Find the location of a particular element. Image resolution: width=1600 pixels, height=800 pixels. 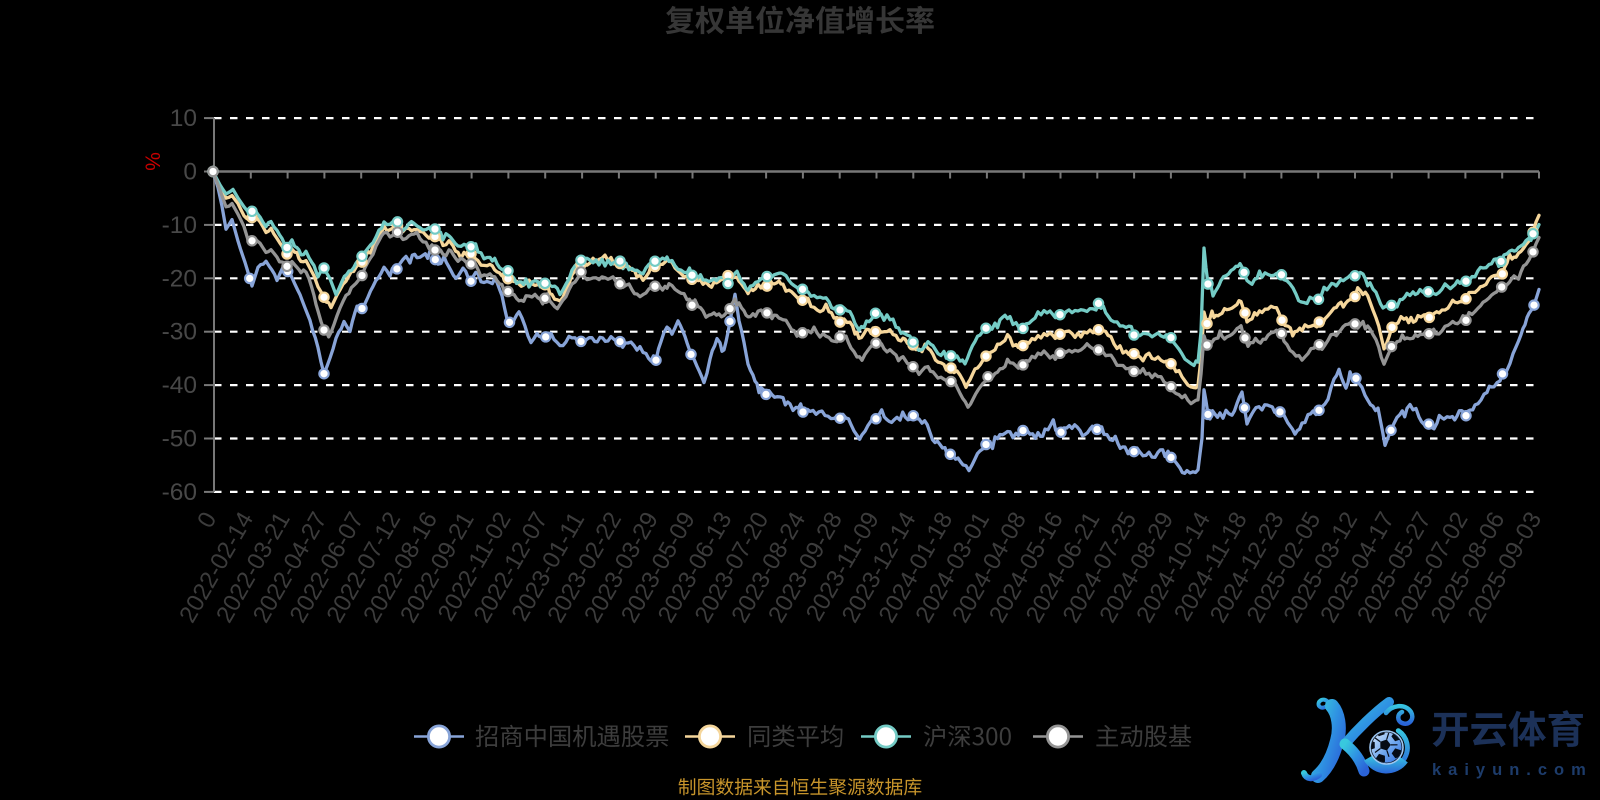

svg-text: 0 is located at coordinates (190, 172).